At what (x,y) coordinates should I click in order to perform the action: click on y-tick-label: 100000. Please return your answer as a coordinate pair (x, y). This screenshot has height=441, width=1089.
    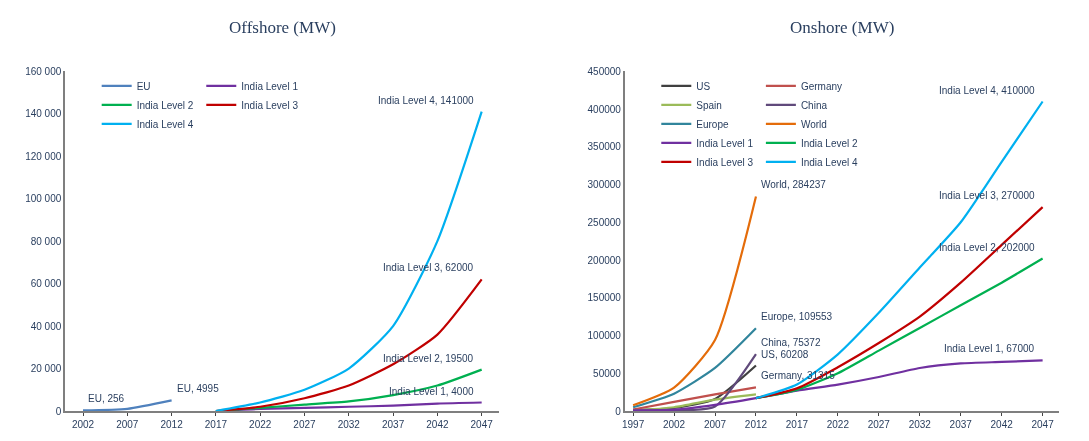
    Looking at the image, I should click on (604, 336).